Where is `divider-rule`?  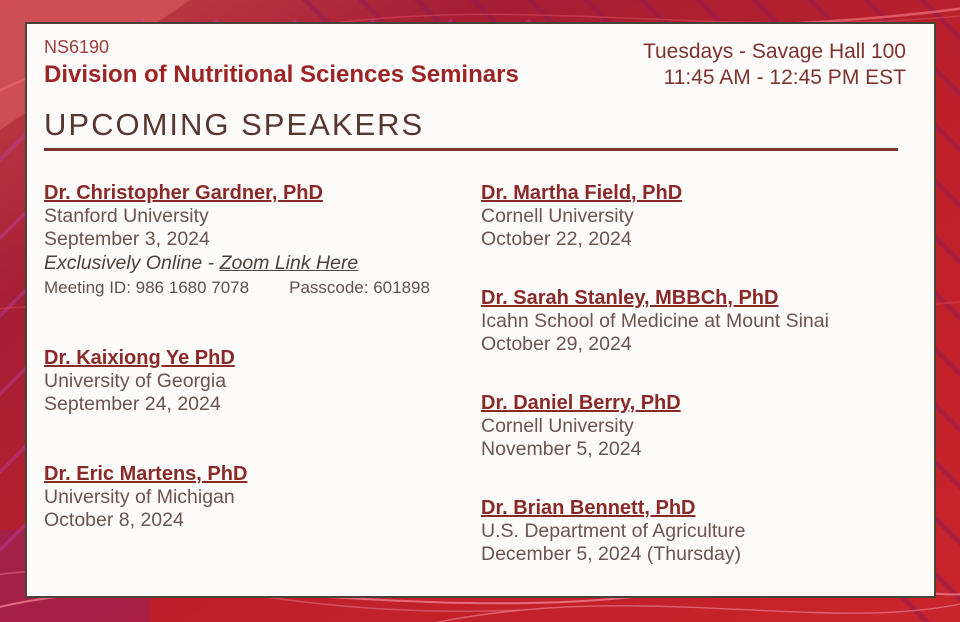
divider-rule is located at coordinates (471, 149).